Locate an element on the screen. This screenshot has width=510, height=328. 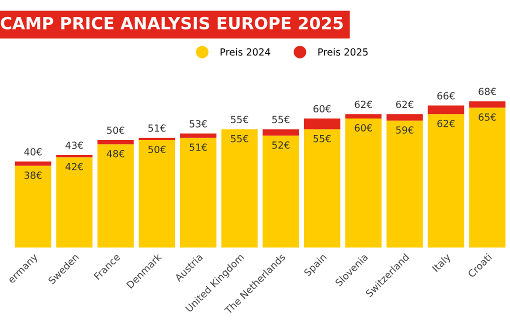
total-label: 50€ is located at coordinates (115, 130).